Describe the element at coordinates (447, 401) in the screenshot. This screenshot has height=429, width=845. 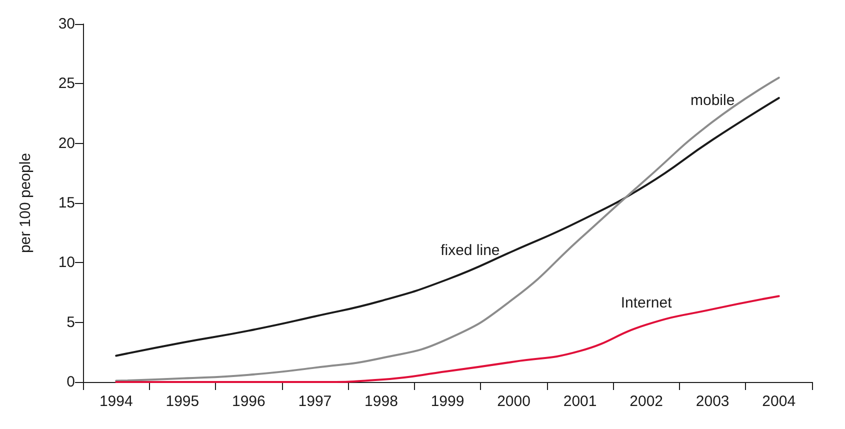
I see `x-tick-label: 1999` at that location.